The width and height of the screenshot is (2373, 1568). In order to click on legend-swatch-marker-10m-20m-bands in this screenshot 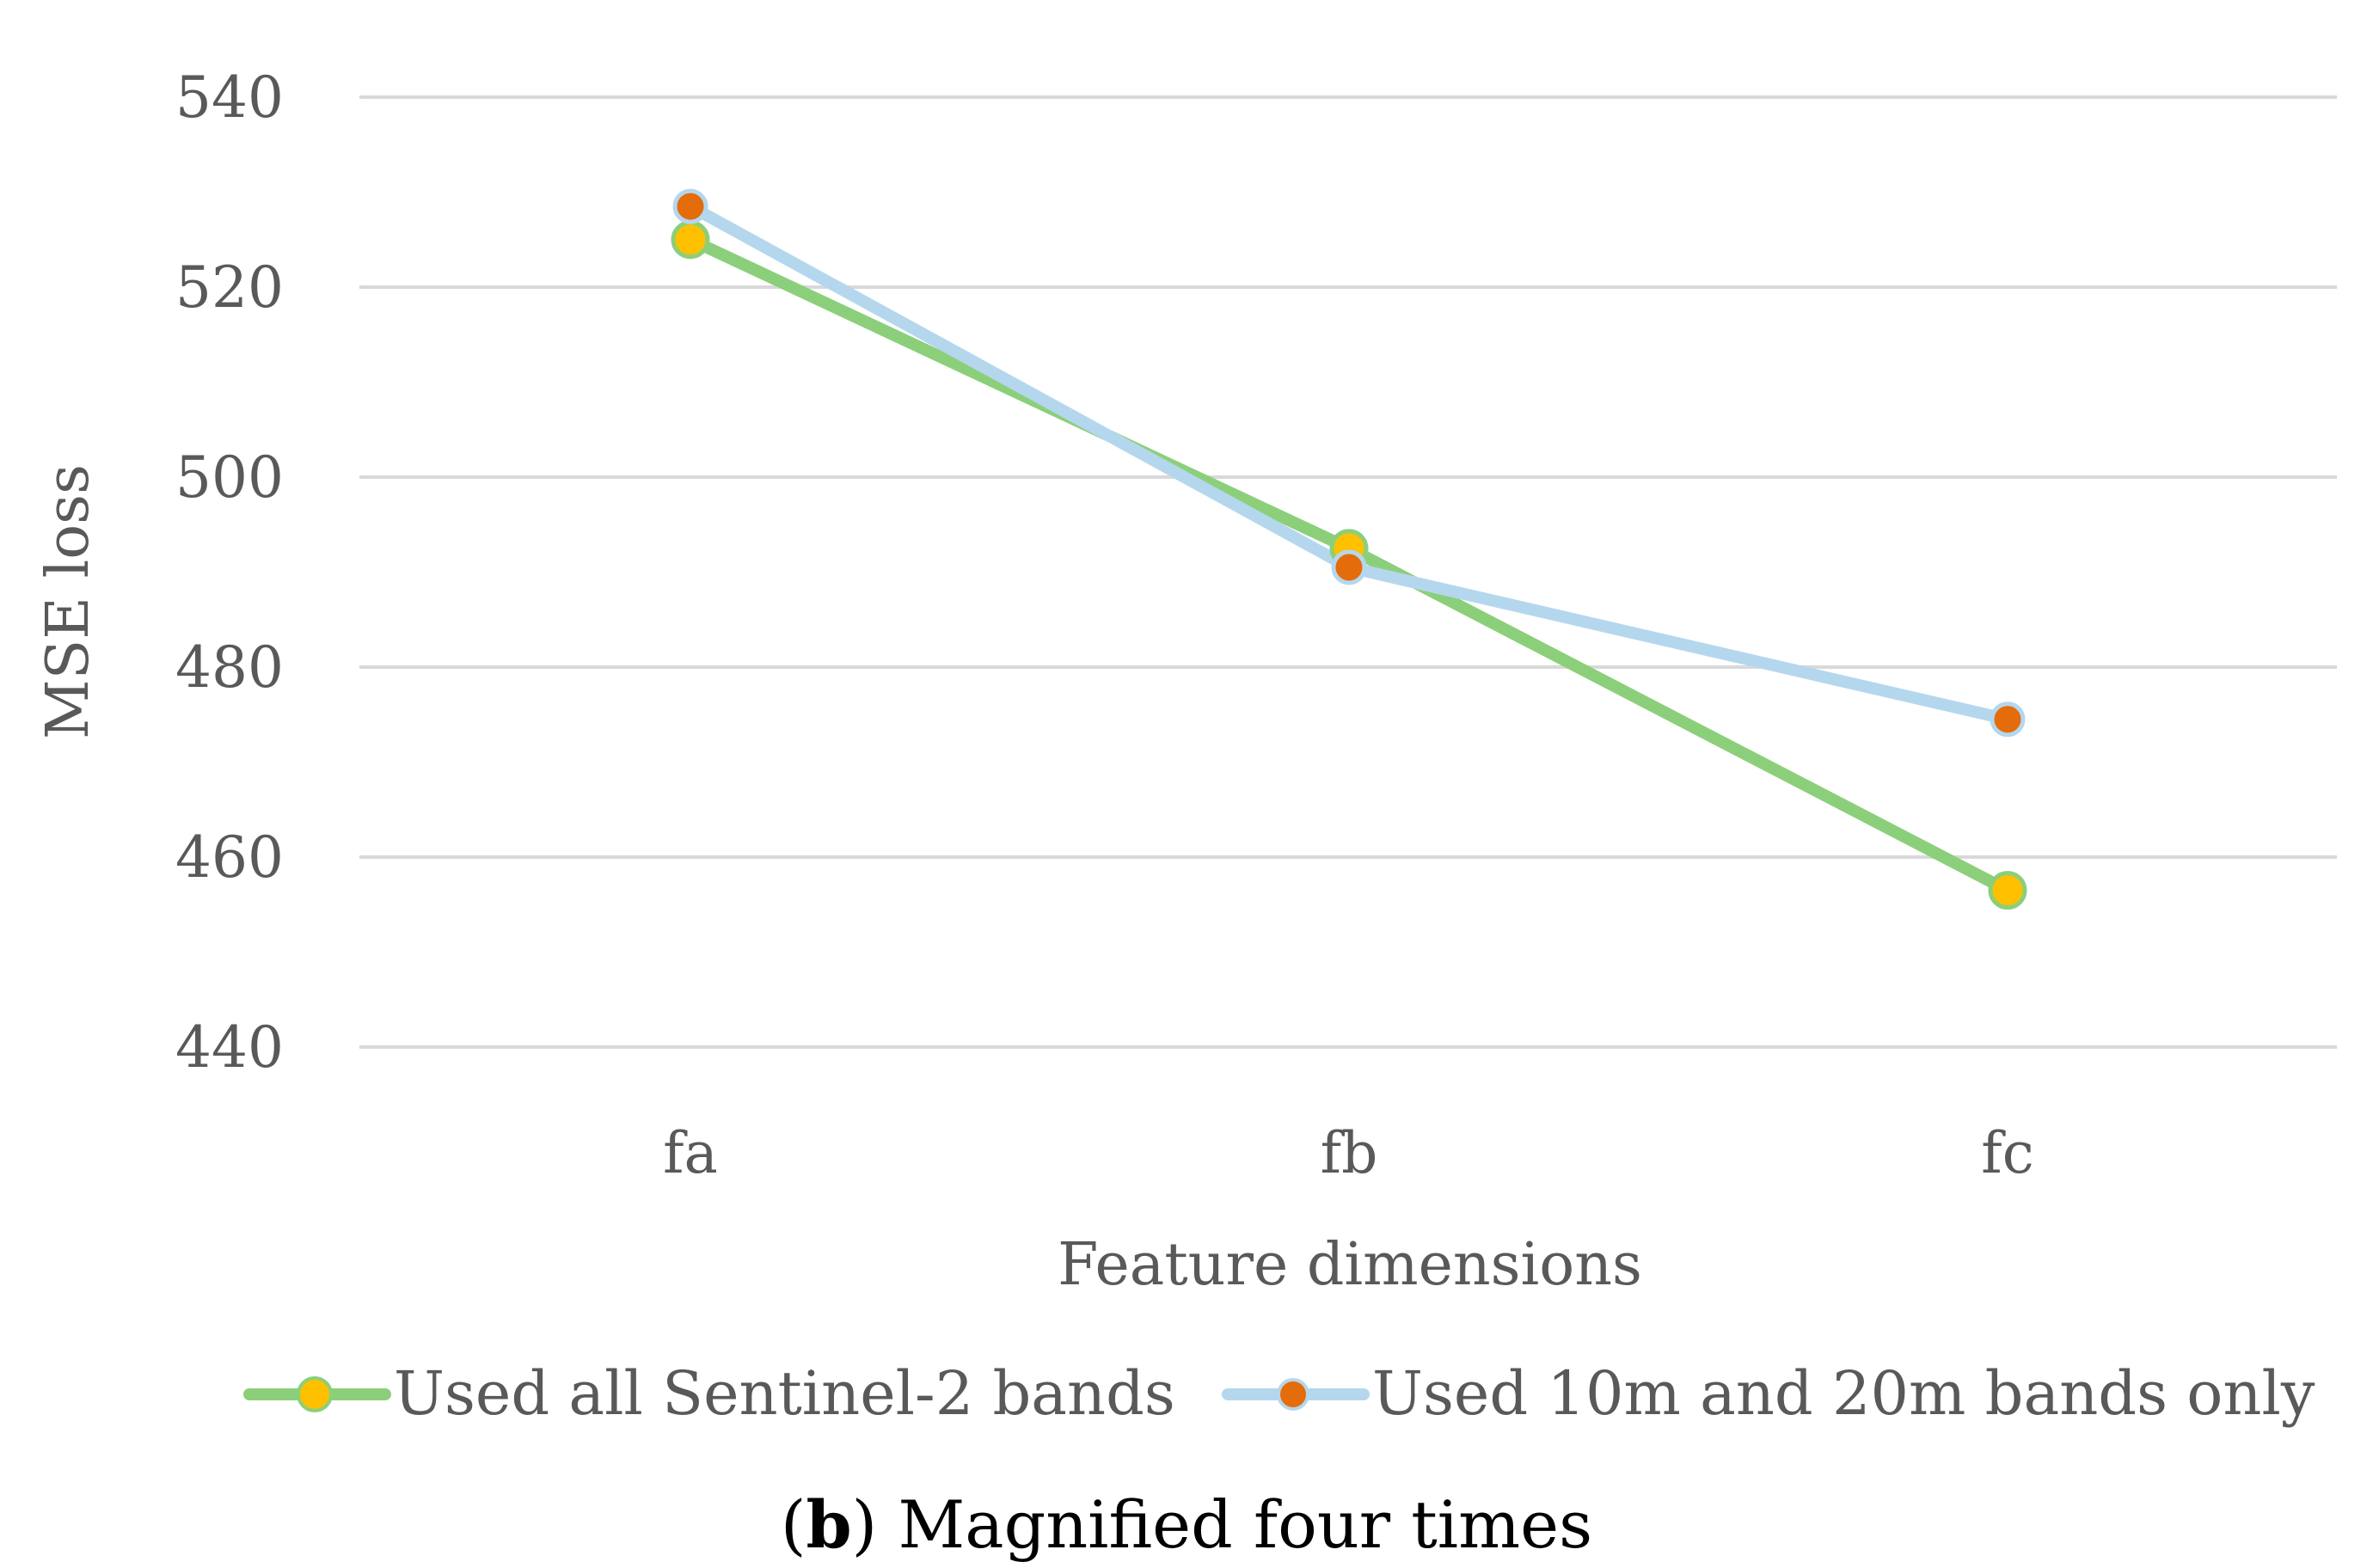, I will do `click(1293, 1394)`.